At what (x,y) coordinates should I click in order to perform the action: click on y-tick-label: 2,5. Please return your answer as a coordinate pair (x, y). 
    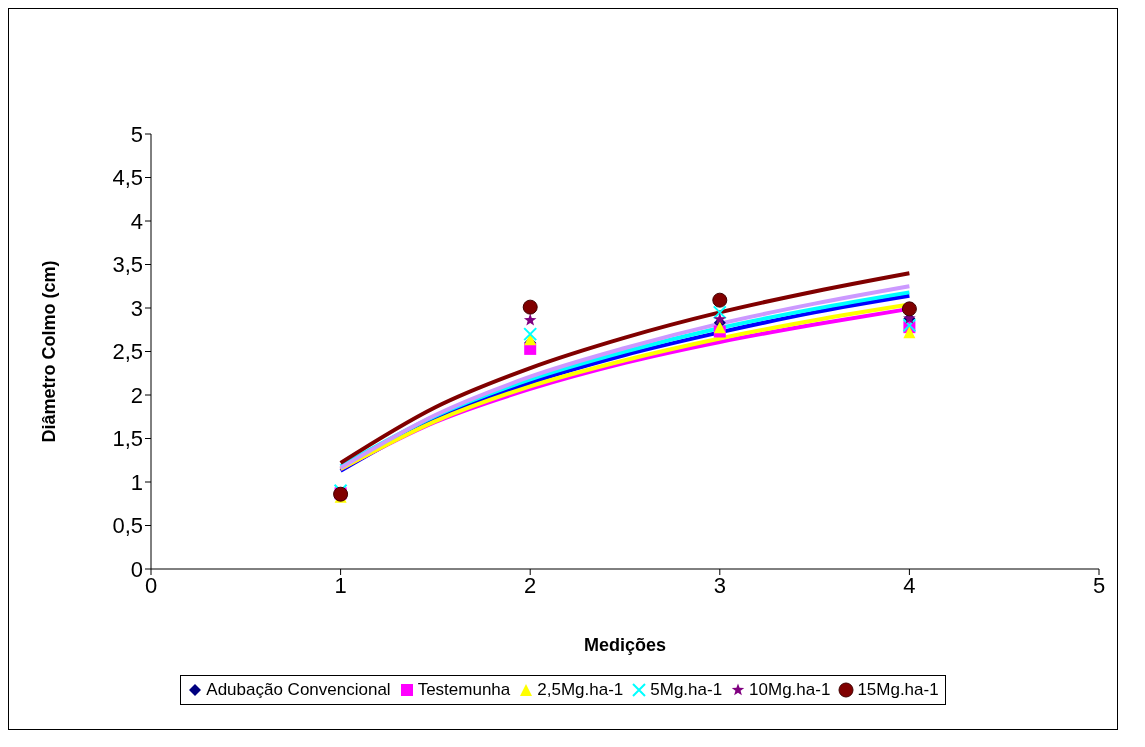
    Looking at the image, I should click on (127, 352).